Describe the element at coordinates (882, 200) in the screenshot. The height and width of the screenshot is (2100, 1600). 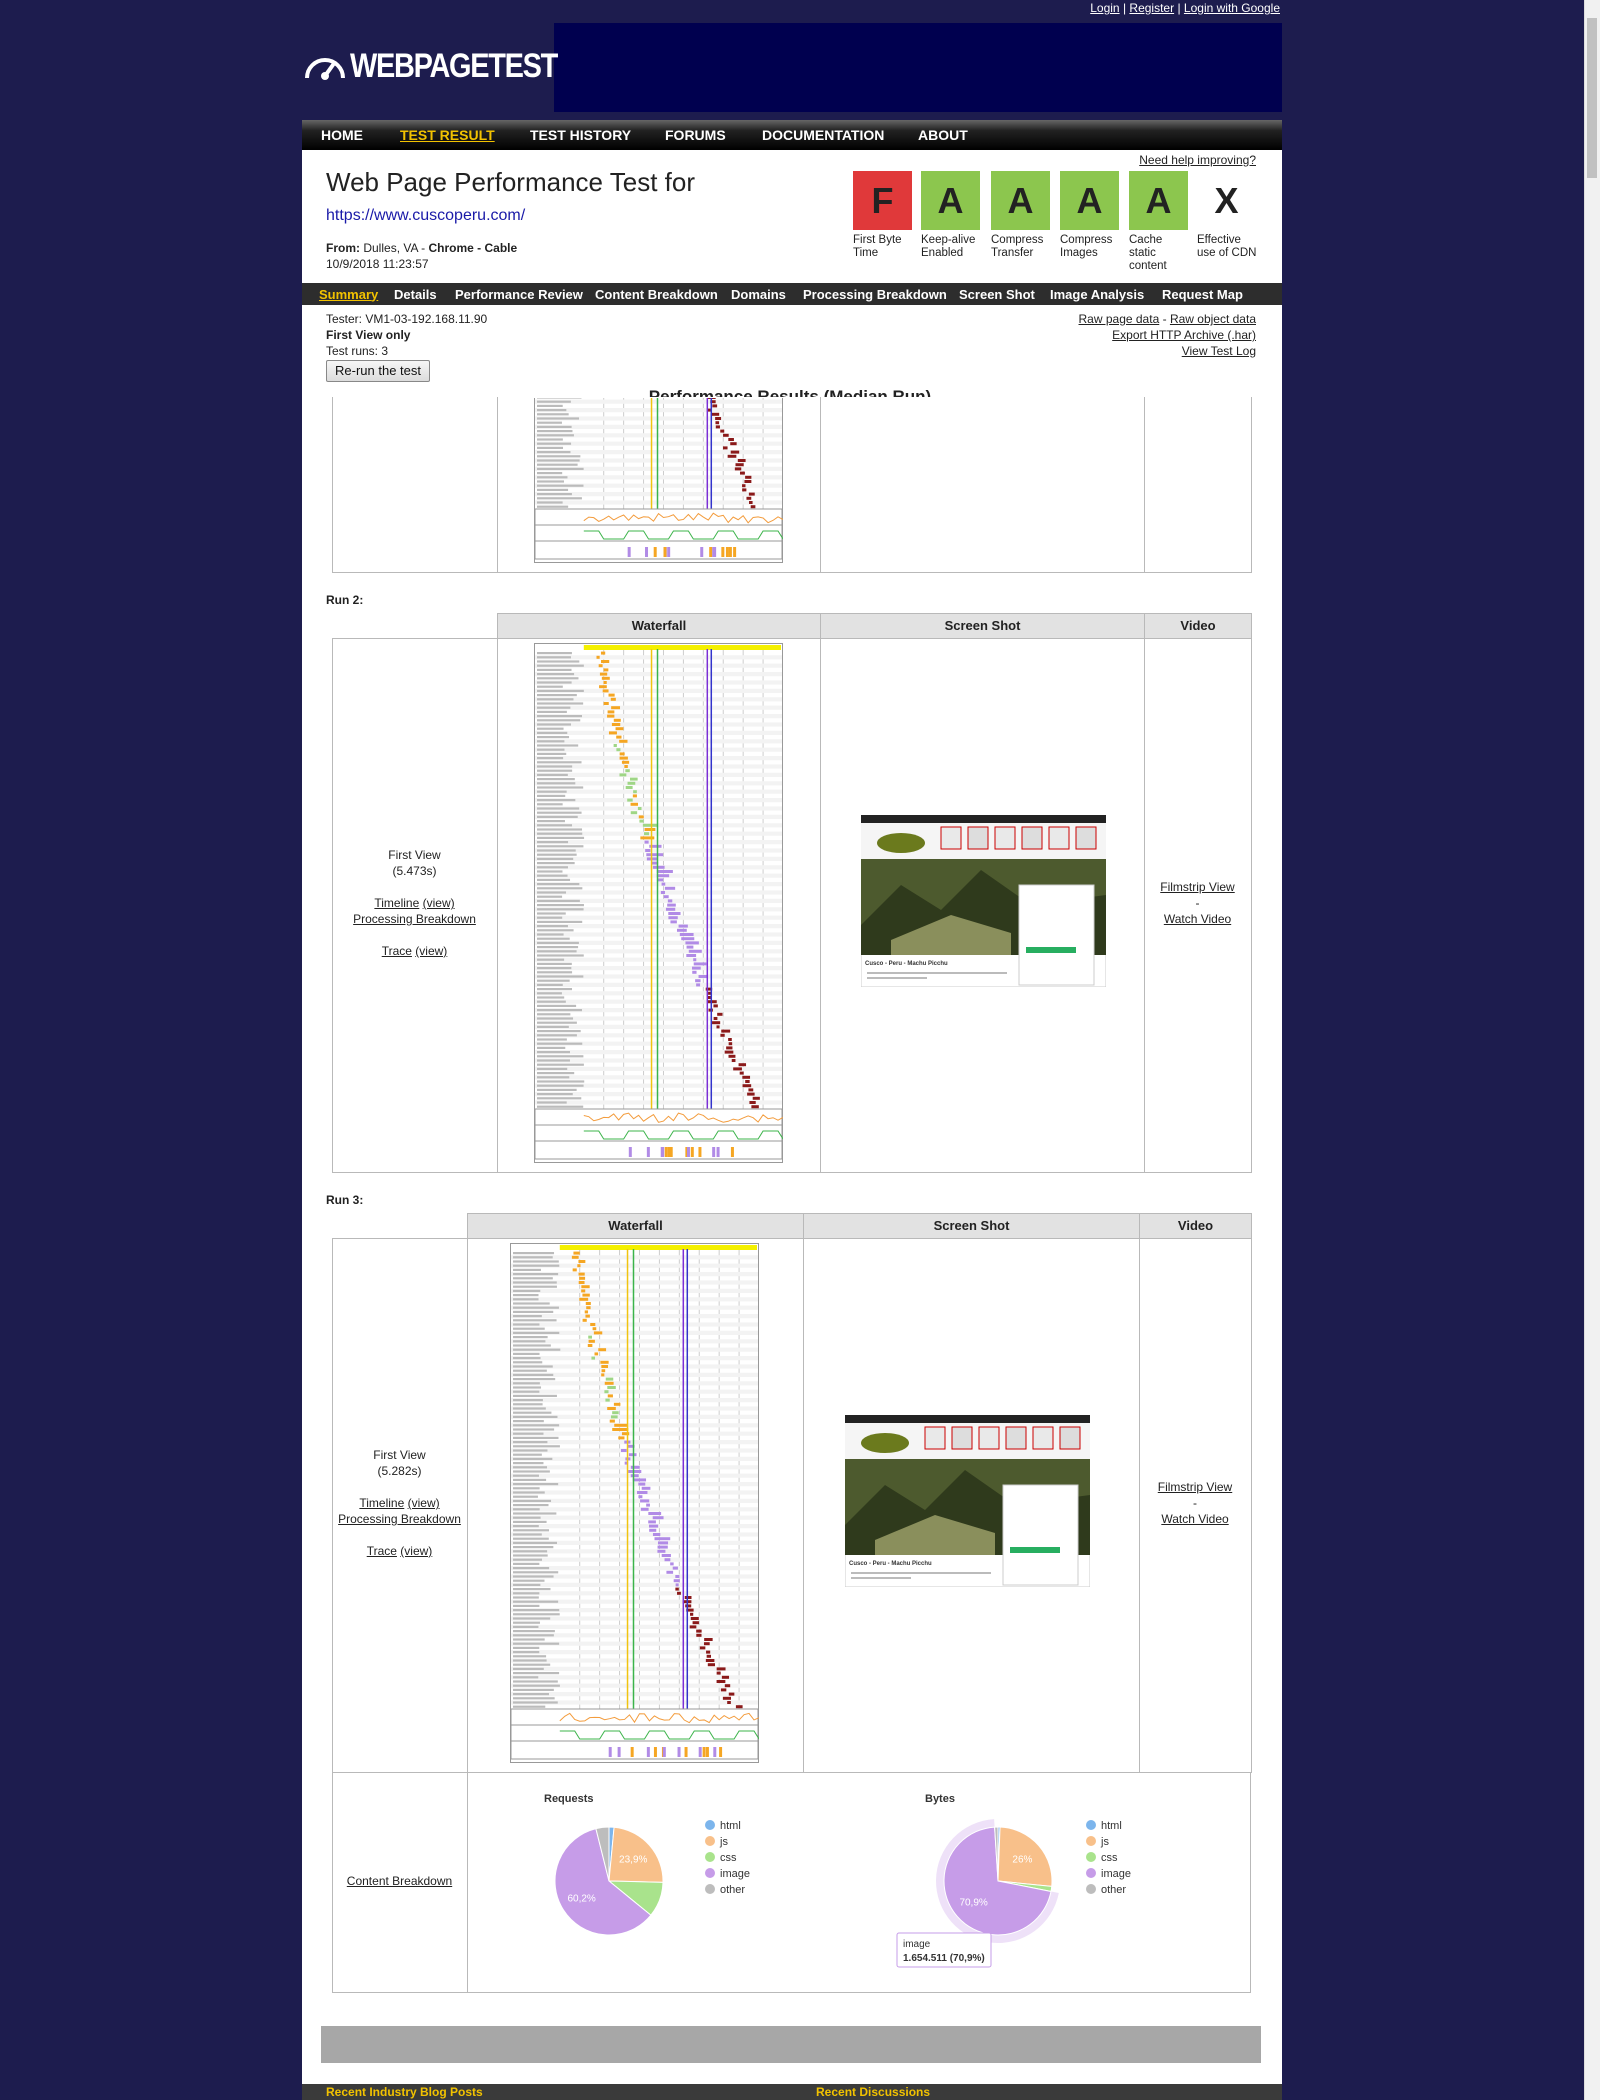
I see `grade-box: F` at that location.